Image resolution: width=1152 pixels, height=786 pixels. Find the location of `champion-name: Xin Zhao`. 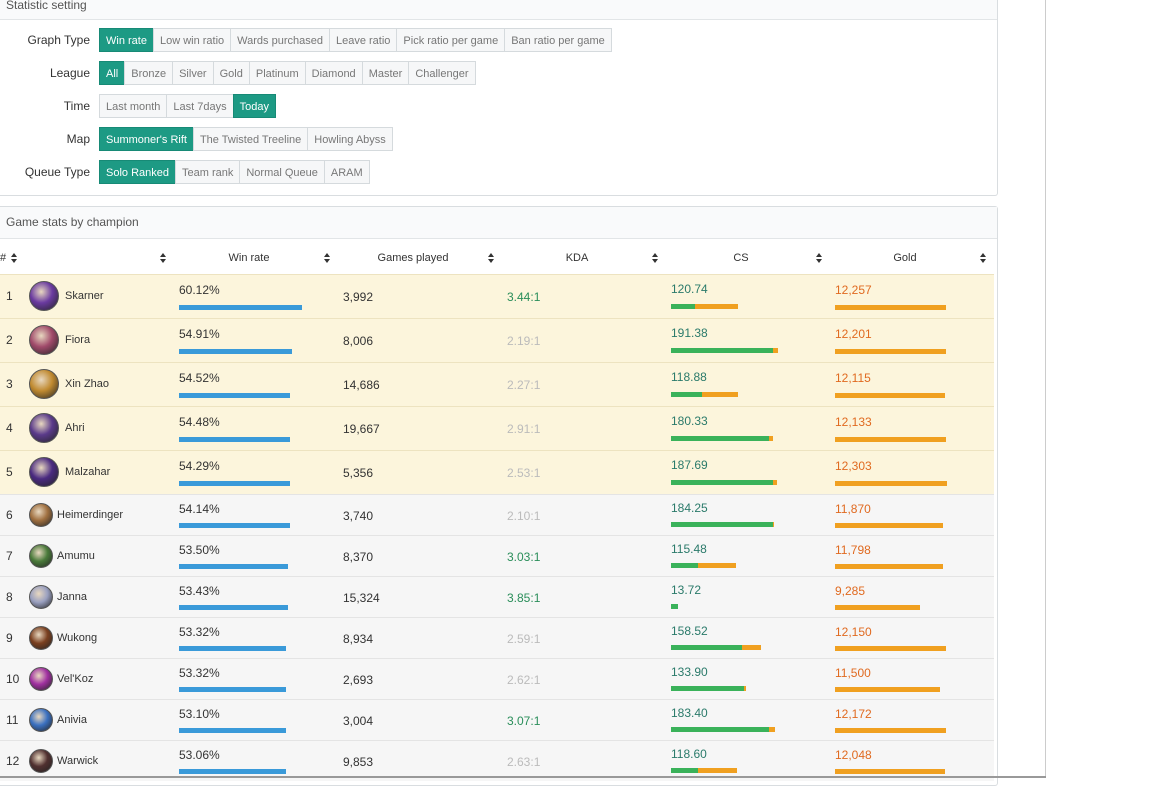

champion-name: Xin Zhao is located at coordinates (87, 384).